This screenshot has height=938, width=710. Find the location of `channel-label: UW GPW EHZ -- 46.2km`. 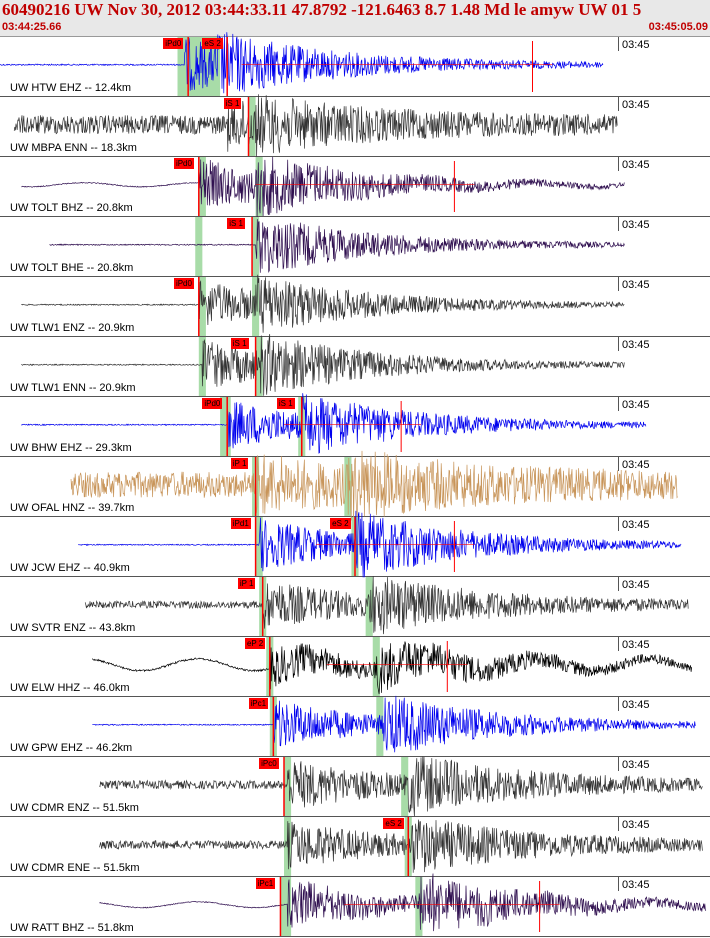

channel-label: UW GPW EHZ -- 46.2km is located at coordinates (71, 748).